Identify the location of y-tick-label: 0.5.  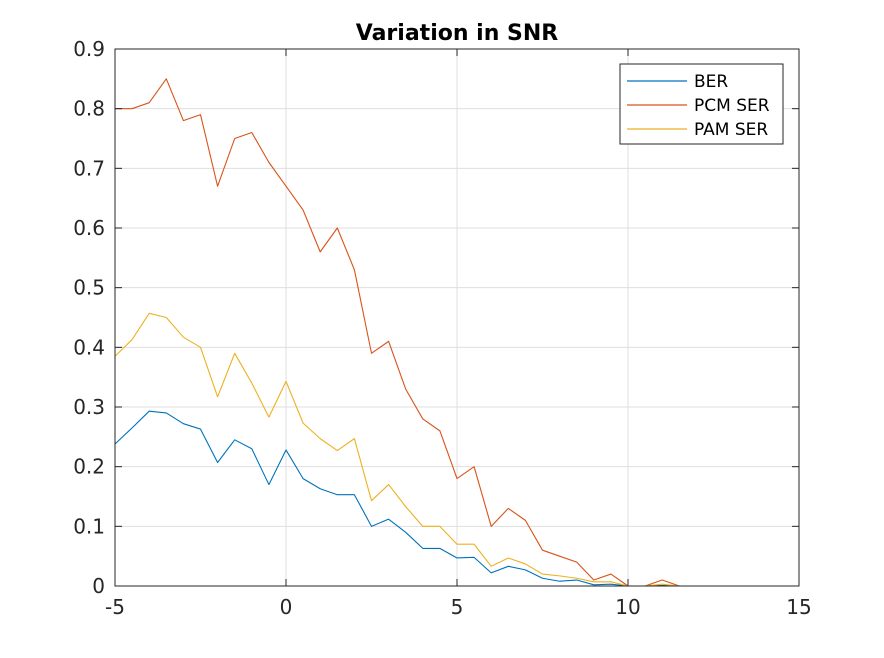
(89, 288).